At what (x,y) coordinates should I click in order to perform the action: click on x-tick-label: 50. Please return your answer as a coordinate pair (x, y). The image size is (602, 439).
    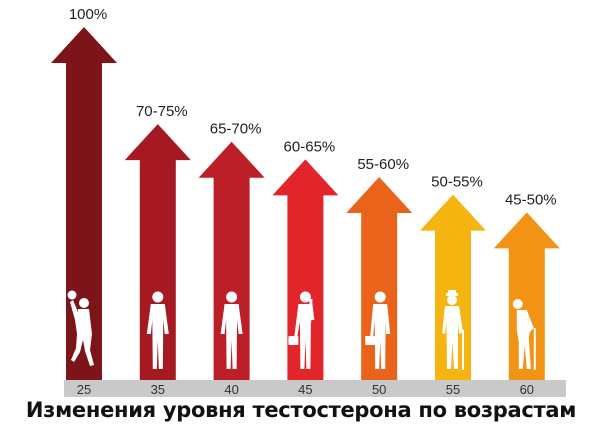
    Looking at the image, I should click on (379, 389).